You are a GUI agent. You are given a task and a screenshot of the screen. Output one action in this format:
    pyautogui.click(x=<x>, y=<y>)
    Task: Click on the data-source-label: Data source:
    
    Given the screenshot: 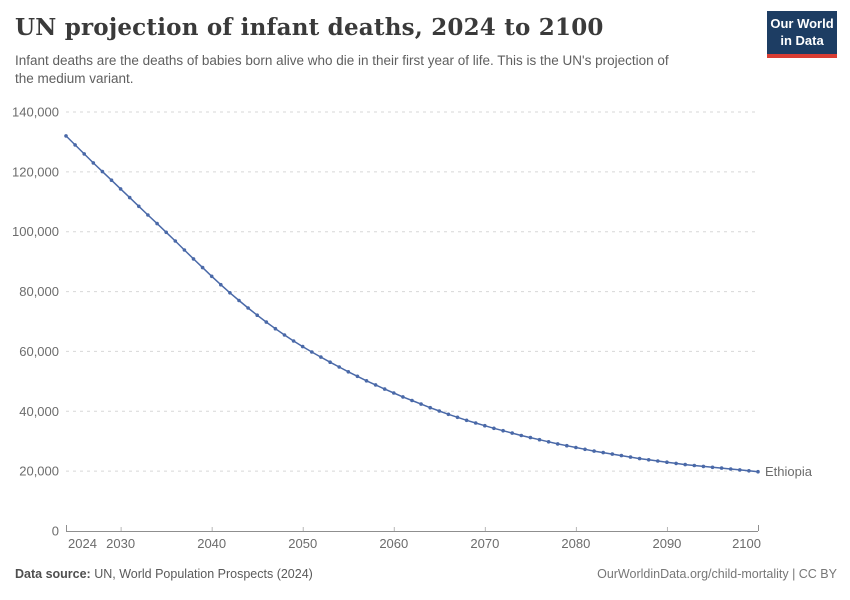 What is the action you would take?
    pyautogui.click(x=53, y=574)
    